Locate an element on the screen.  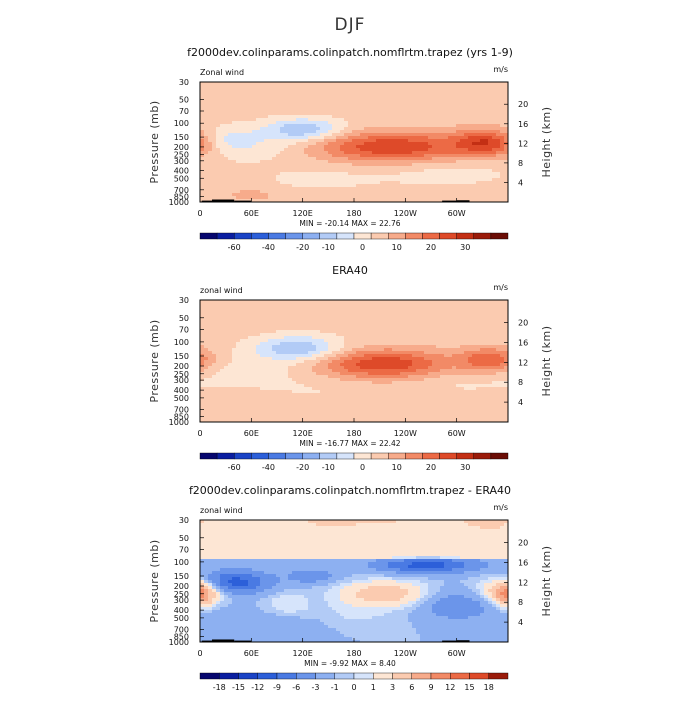
colorbar-tick-label: 10 is located at coordinates (397, 247).